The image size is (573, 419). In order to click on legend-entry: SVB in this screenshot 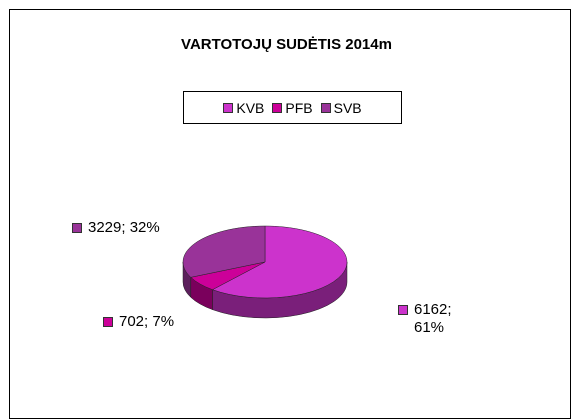, I will do `click(341, 107)`.